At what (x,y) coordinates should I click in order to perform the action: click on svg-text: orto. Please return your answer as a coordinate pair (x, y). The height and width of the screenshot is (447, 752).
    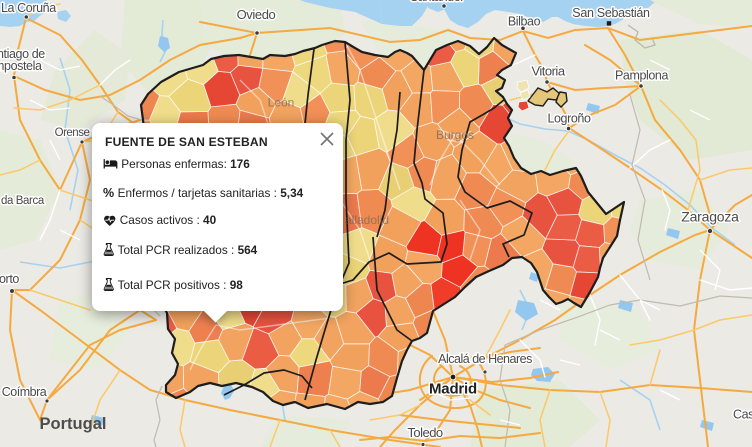
    Looking at the image, I should click on (9, 279).